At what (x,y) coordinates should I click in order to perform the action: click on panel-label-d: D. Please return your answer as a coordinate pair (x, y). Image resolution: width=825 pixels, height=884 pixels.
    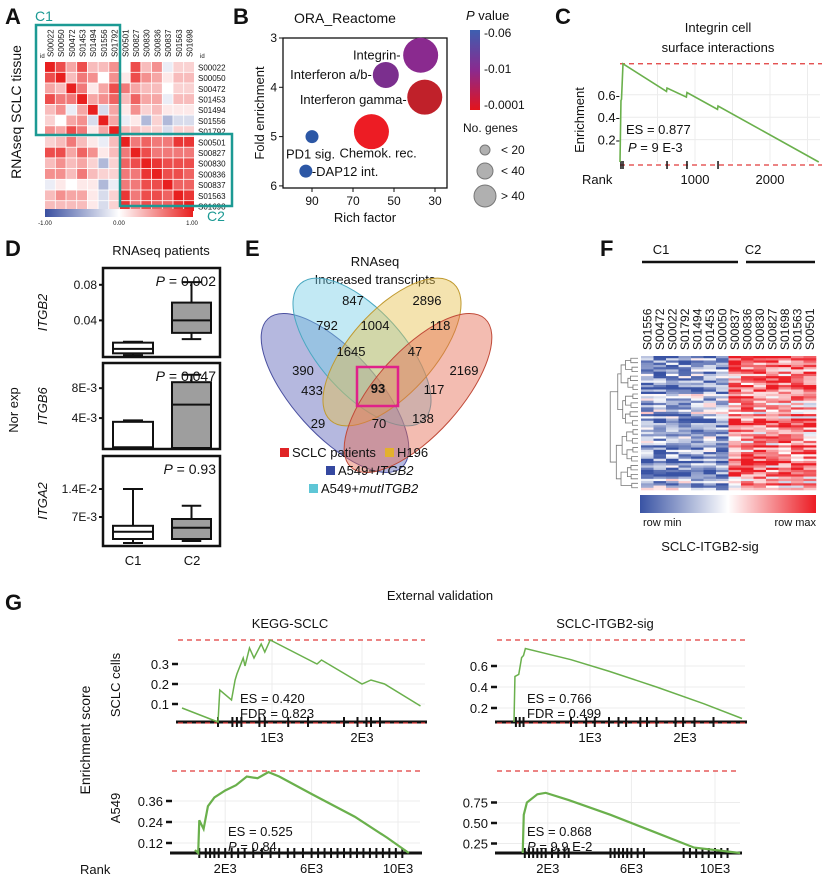
    Looking at the image, I should click on (13, 248).